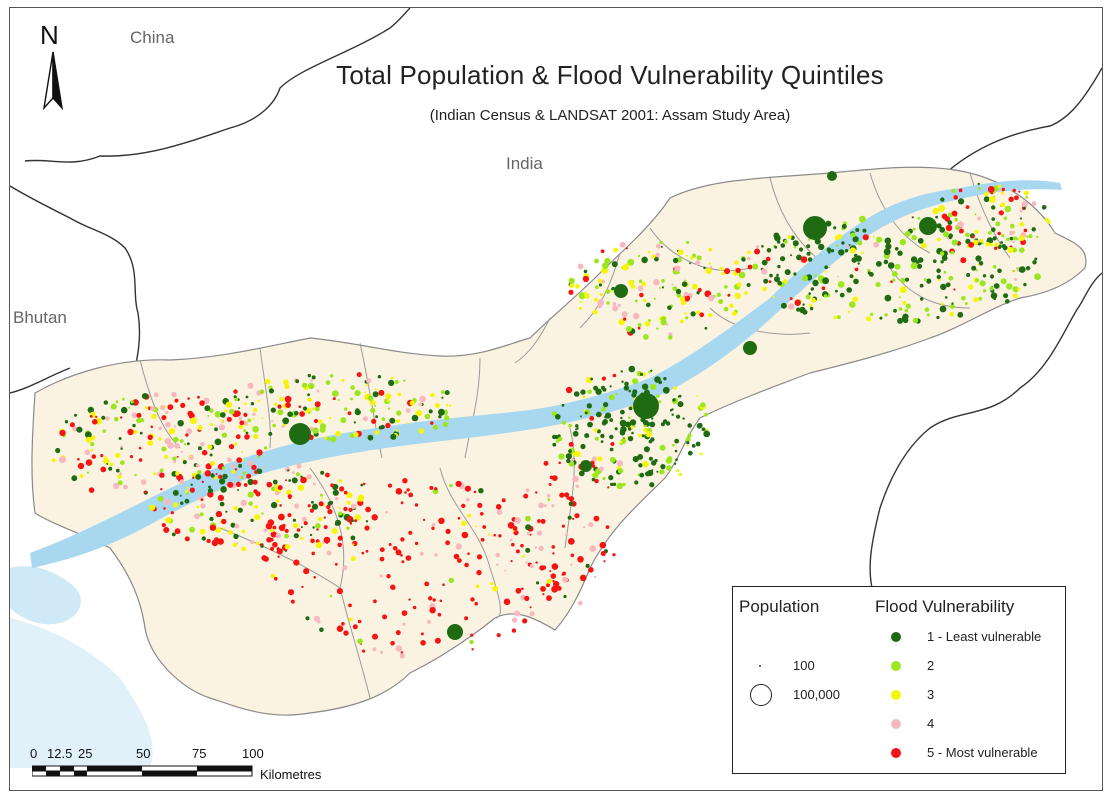  What do you see at coordinates (53, 80) in the screenshot?
I see `north-arrow-icon` at bounding box center [53, 80].